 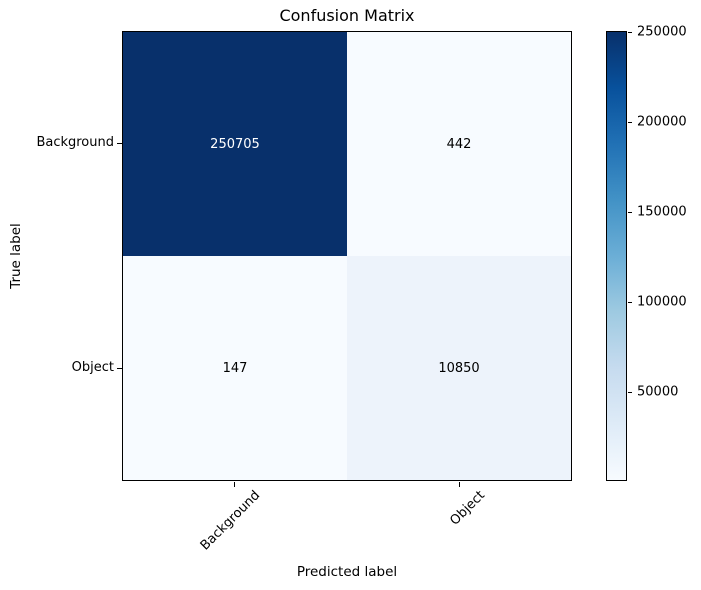 I want to click on matrix-cell-true-background-pred-background: 250705, so click(x=235, y=144).